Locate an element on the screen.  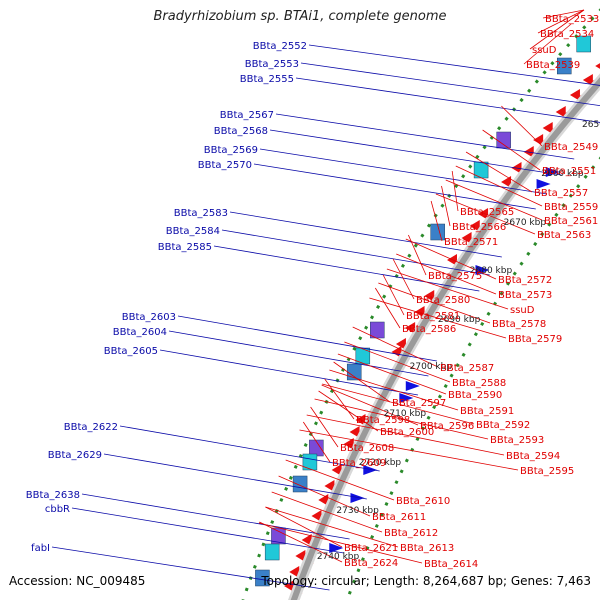
right-gene-label: BBta_2614 is located at coordinates (451, 564).